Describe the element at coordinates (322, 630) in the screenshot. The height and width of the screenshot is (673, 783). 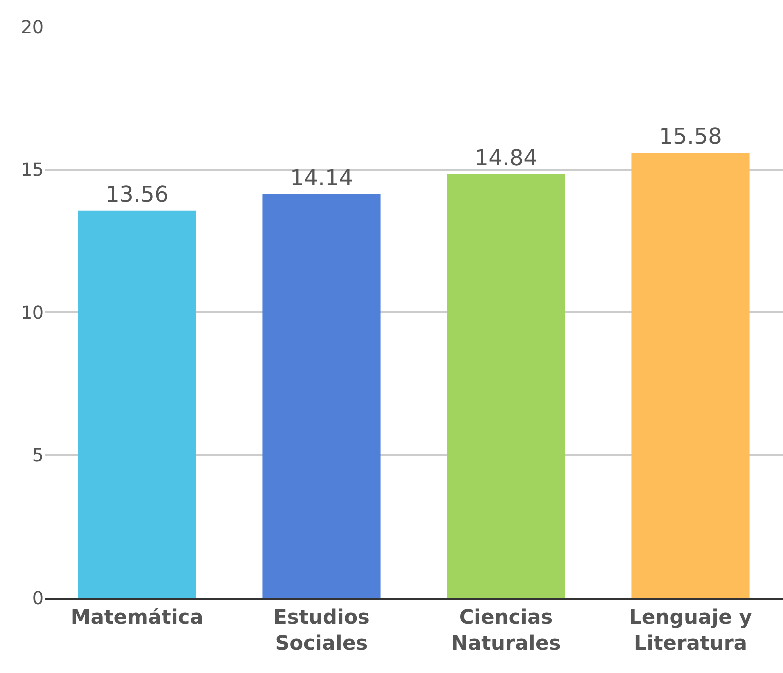
I see `x-tick-label: Estudios Sociales` at that location.